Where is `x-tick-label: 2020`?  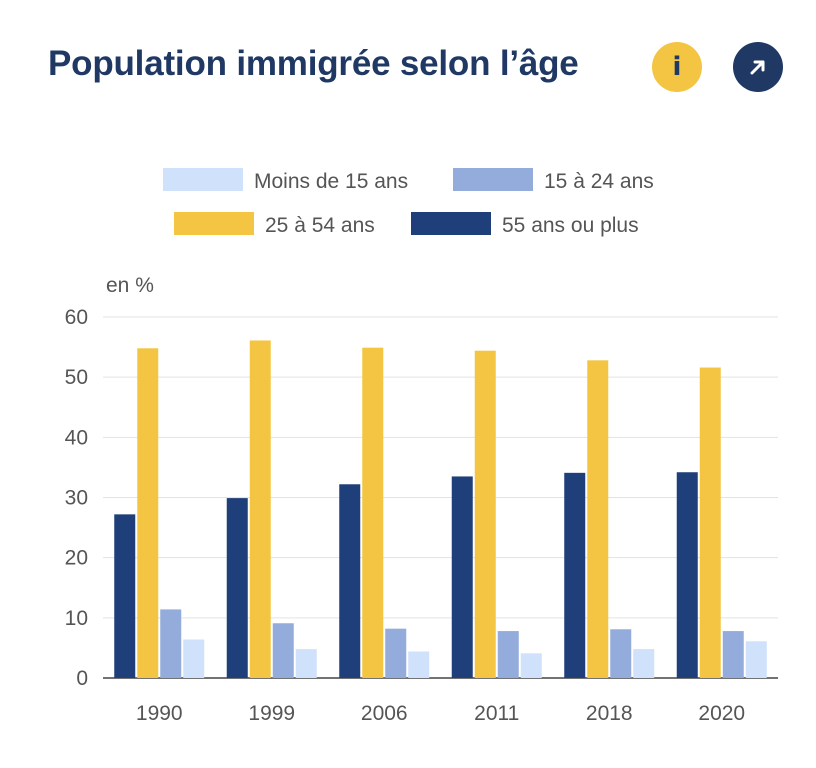 x-tick-label: 2020 is located at coordinates (721, 713).